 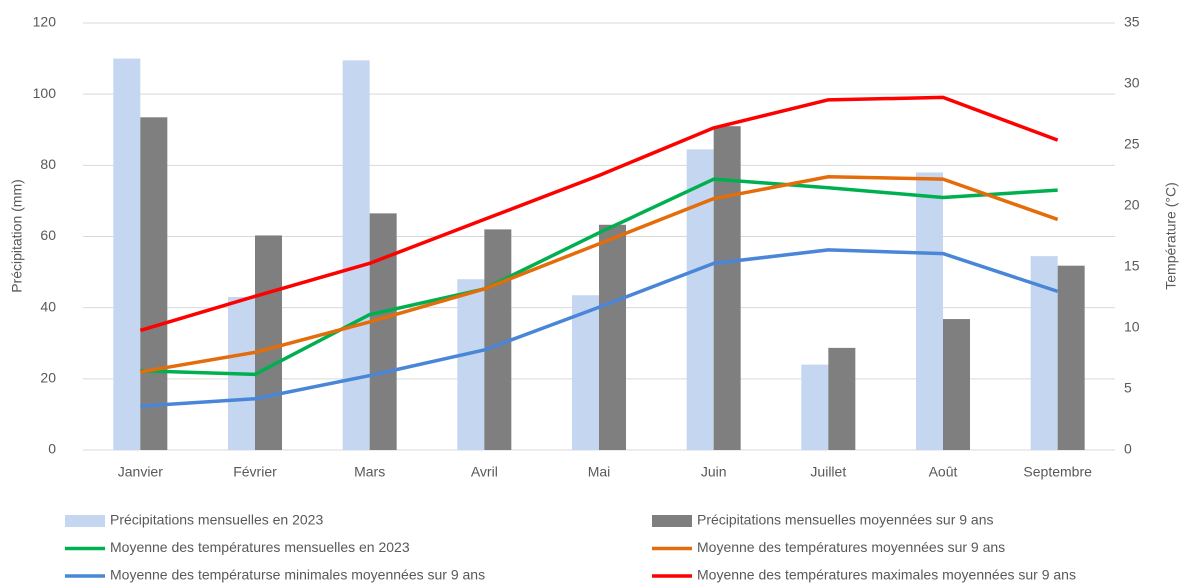 What do you see at coordinates (48, 235) in the screenshot?
I see `y-tick-label: 60` at bounding box center [48, 235].